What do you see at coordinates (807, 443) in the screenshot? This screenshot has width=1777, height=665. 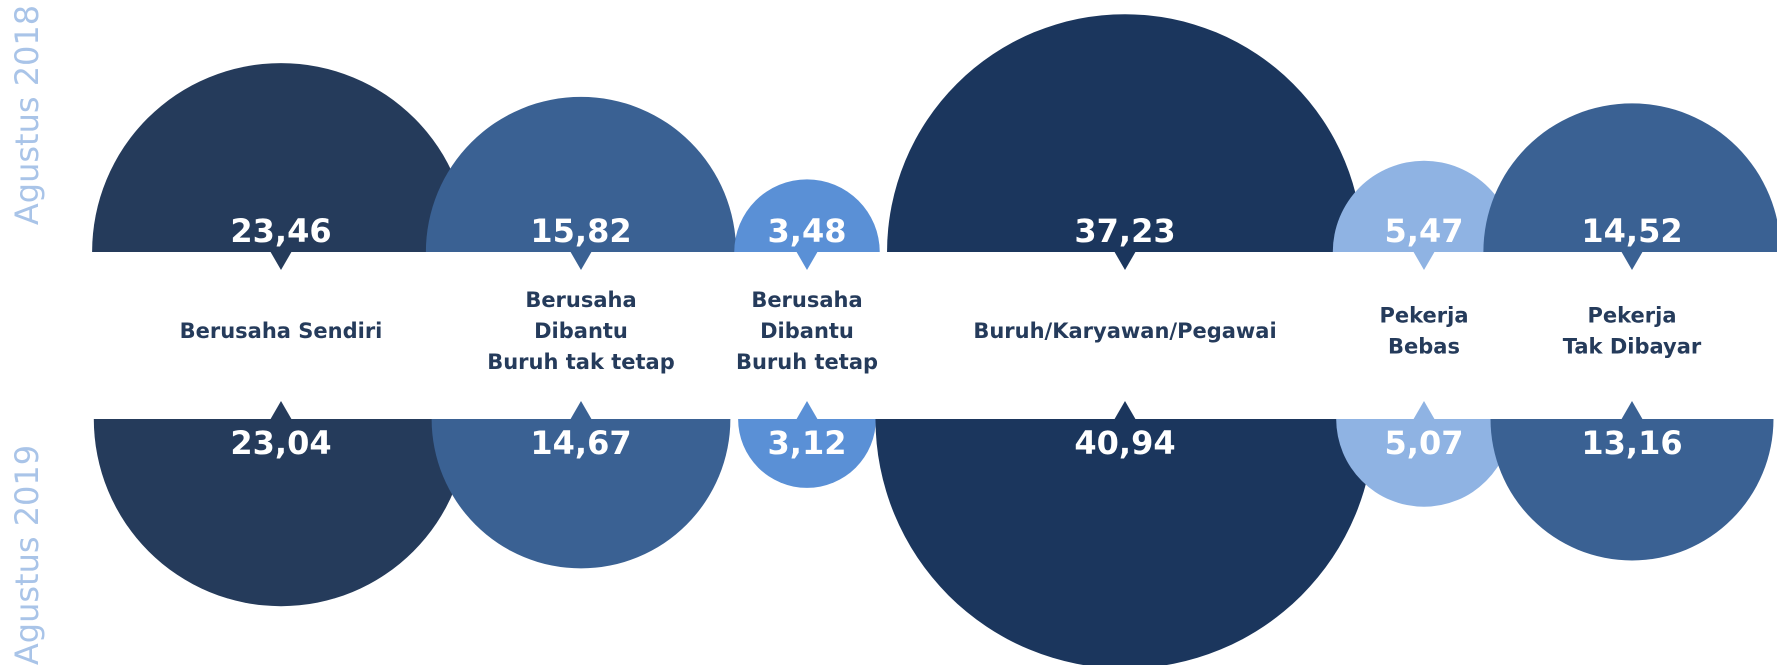 I see `value-label: 3,12` at bounding box center [807, 443].